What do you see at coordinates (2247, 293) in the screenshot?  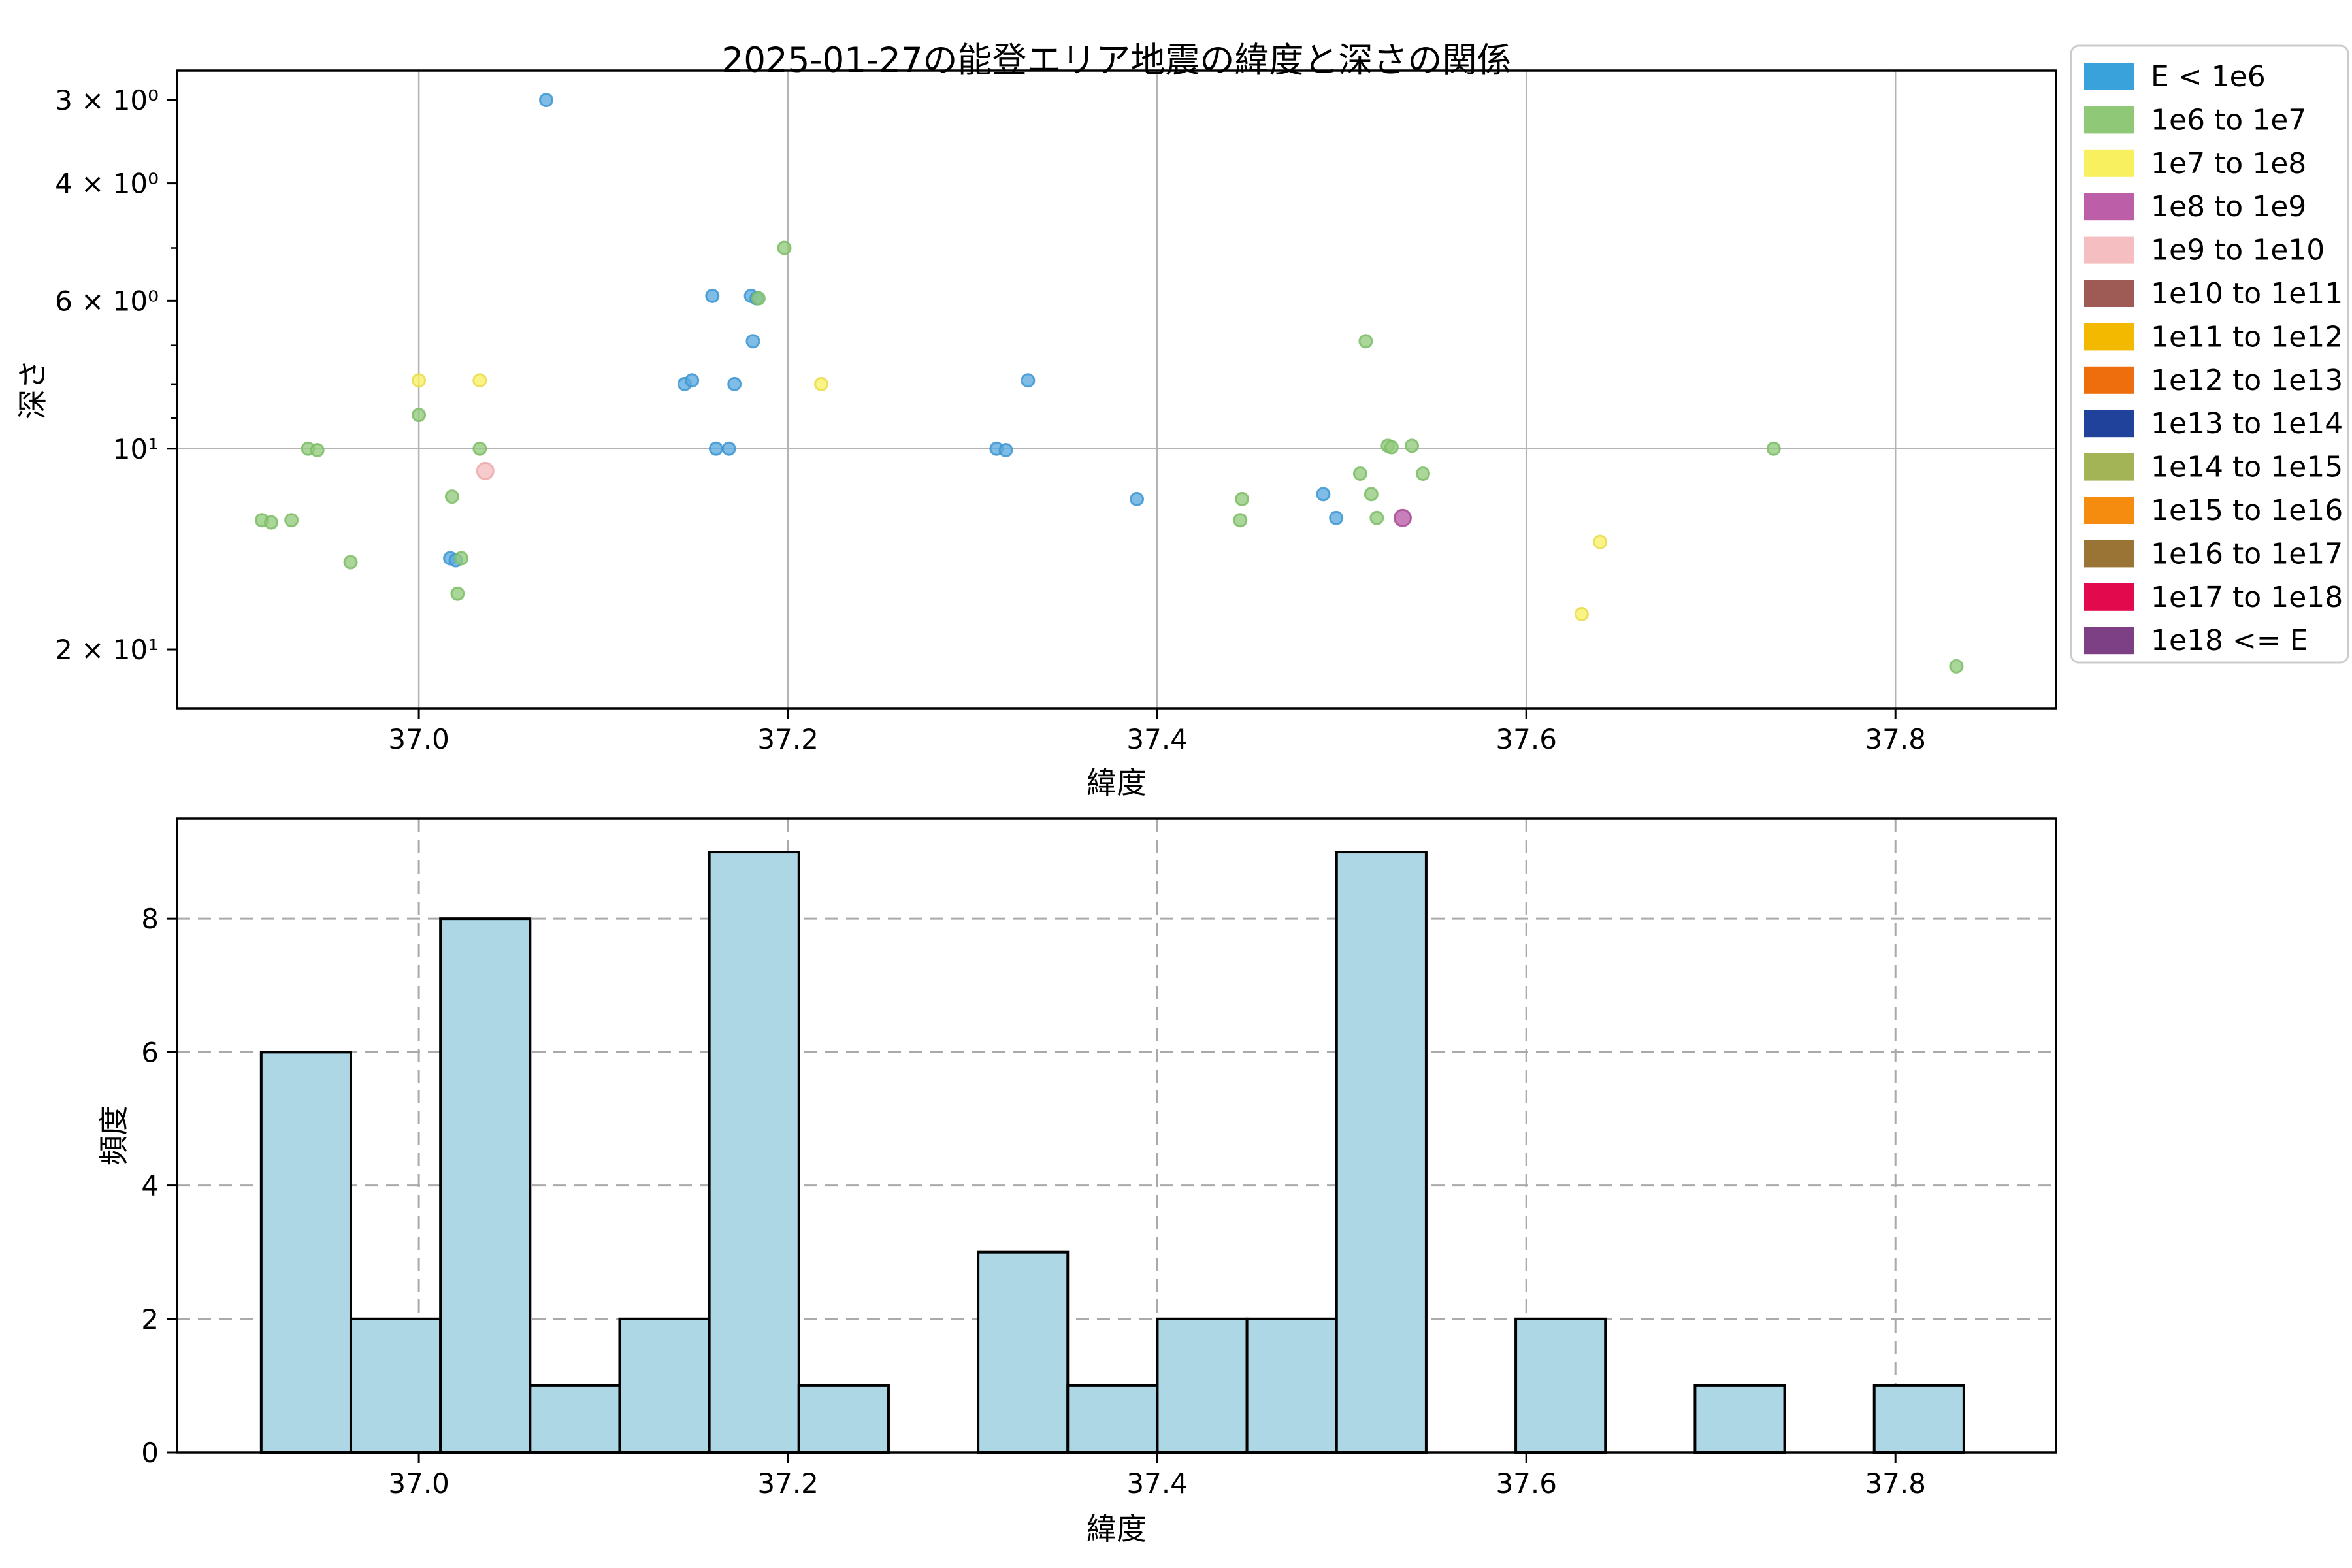 I see `legend-entry-label: 1e10 to 1e11` at bounding box center [2247, 293].